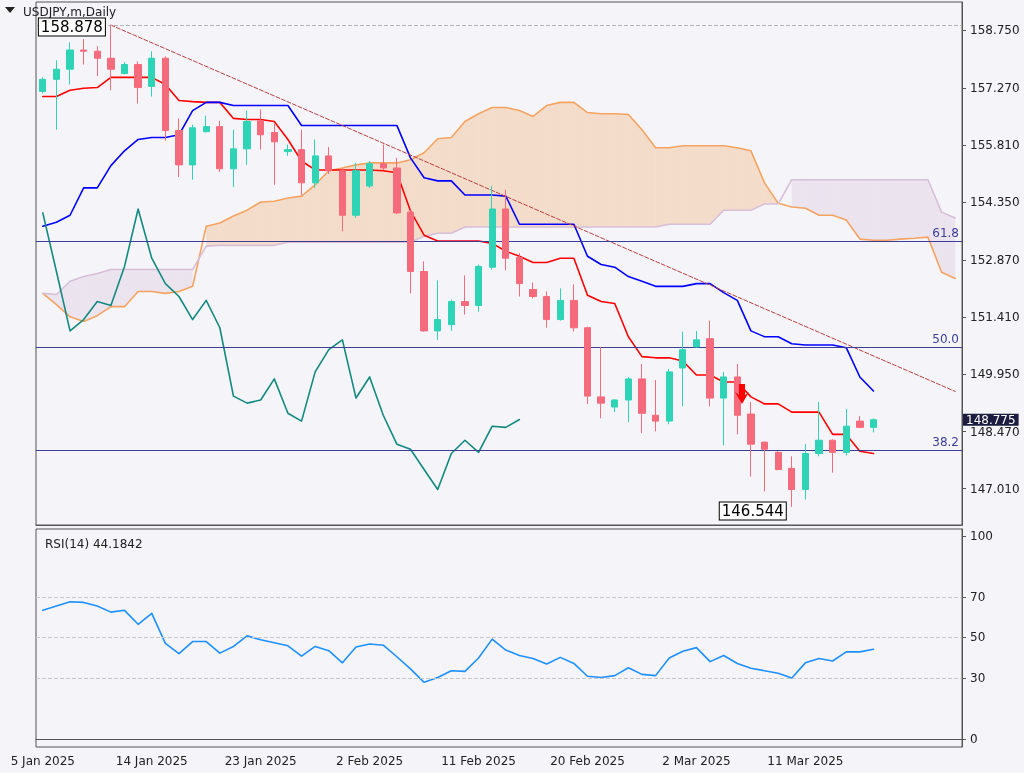 The width and height of the screenshot is (1024, 773). I want to click on y-tick-label: 154.350, so click(995, 201).